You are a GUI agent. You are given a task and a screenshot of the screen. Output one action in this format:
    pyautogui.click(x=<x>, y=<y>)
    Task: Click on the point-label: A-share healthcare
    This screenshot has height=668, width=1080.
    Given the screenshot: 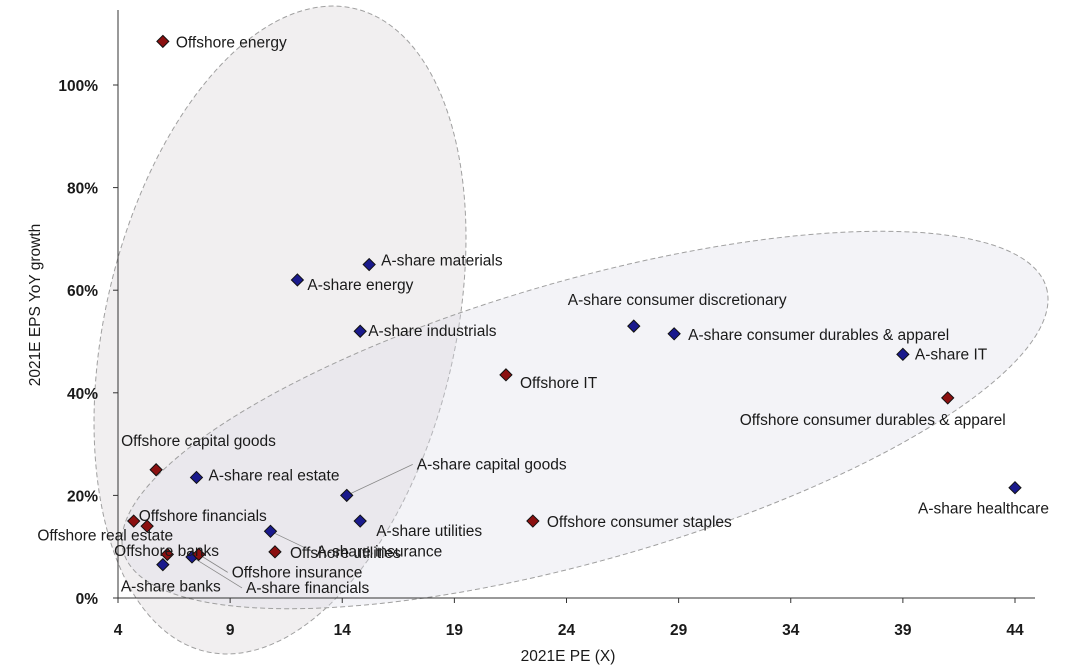 What is the action you would take?
    pyautogui.click(x=983, y=509)
    